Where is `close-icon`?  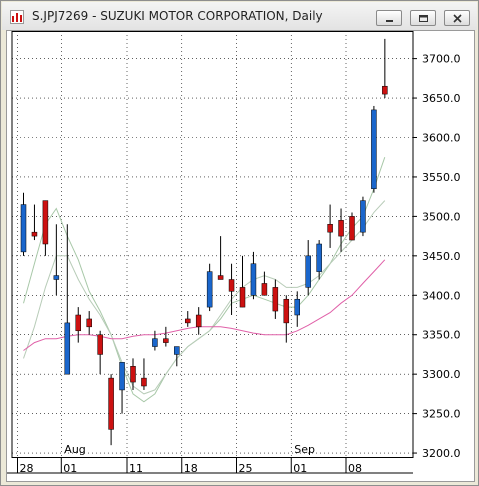
close-icon is located at coordinates (457, 18).